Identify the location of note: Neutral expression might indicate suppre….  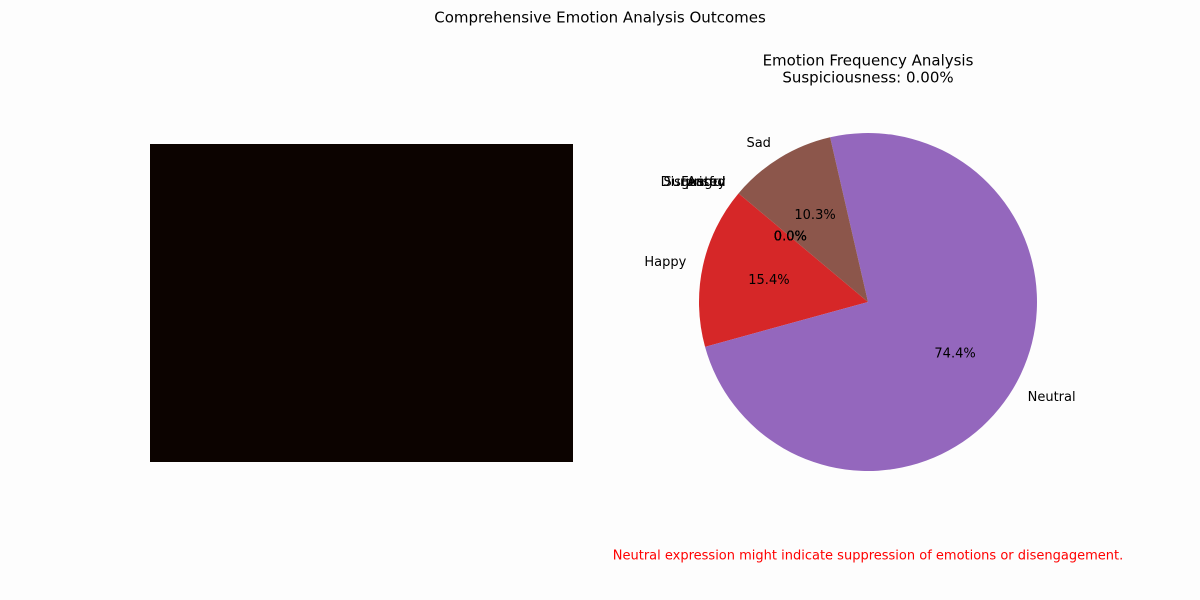
(868, 556).